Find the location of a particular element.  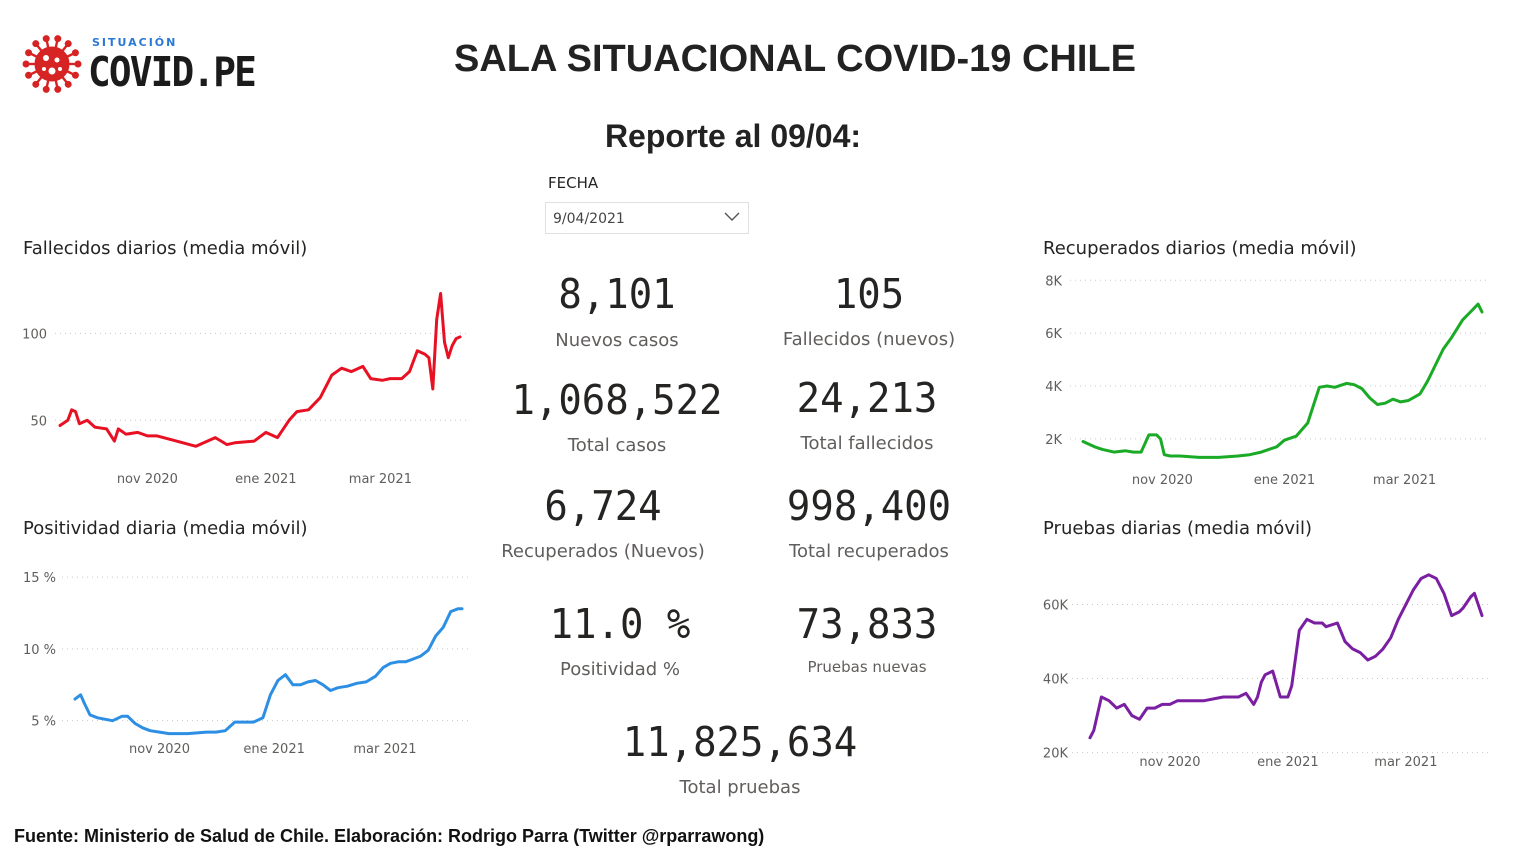

kpi-fallecidos-nuevos-label: Fallecidos (nuevos) is located at coordinates (869, 339).